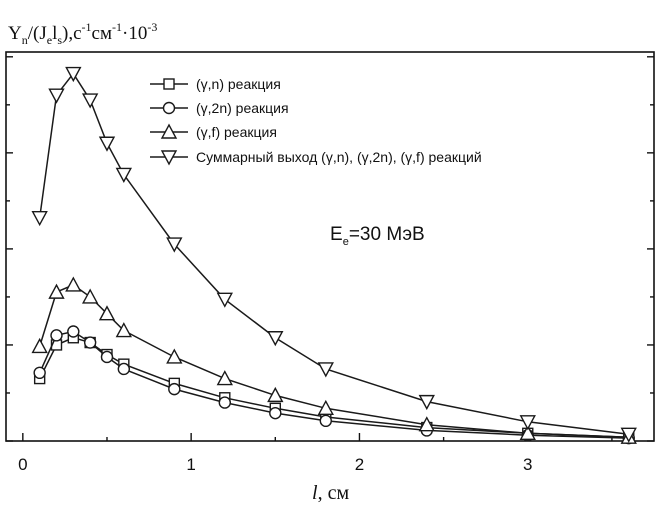 Image resolution: width=659 pixels, height=507 pixels. What do you see at coordinates (236, 132) in the screenshot?
I see `legend-label-gamma-f: (γ,f) реакция` at bounding box center [236, 132].